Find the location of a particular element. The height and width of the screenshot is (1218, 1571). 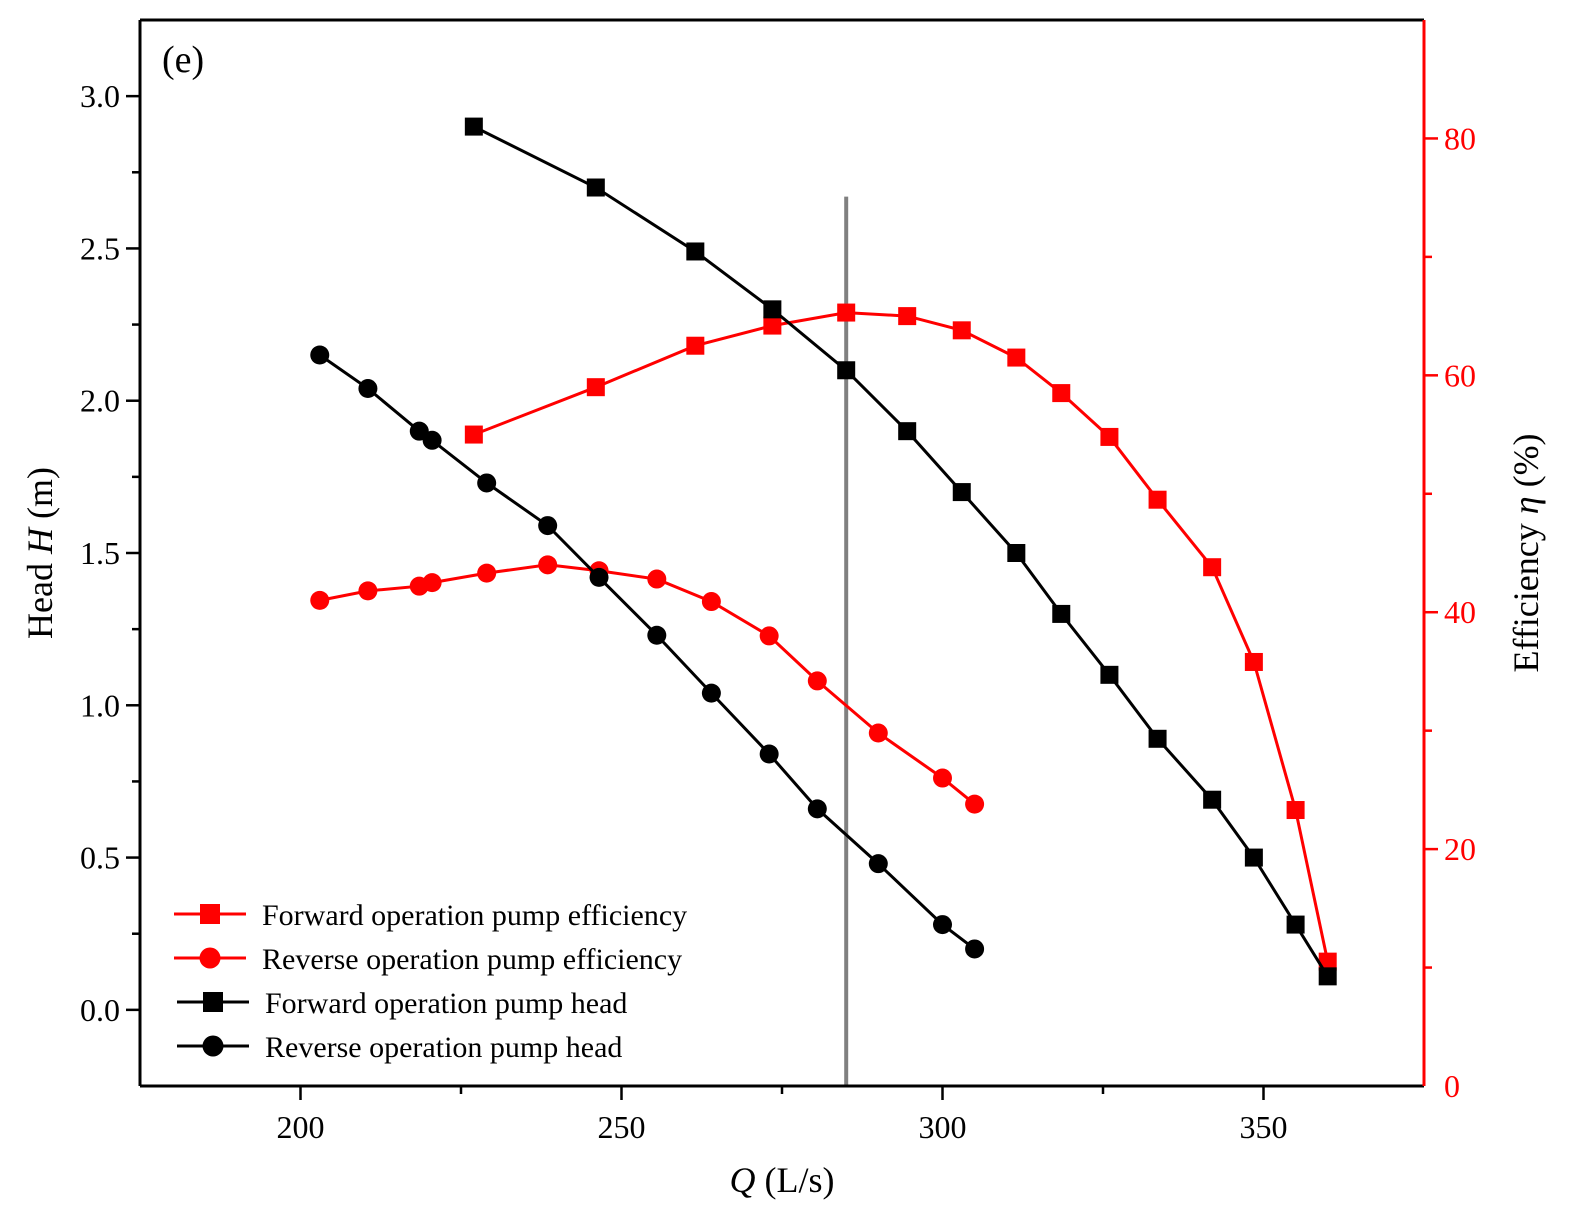

legend-item-forward-head: Forward operation pump head is located at coordinates (402, 1003).